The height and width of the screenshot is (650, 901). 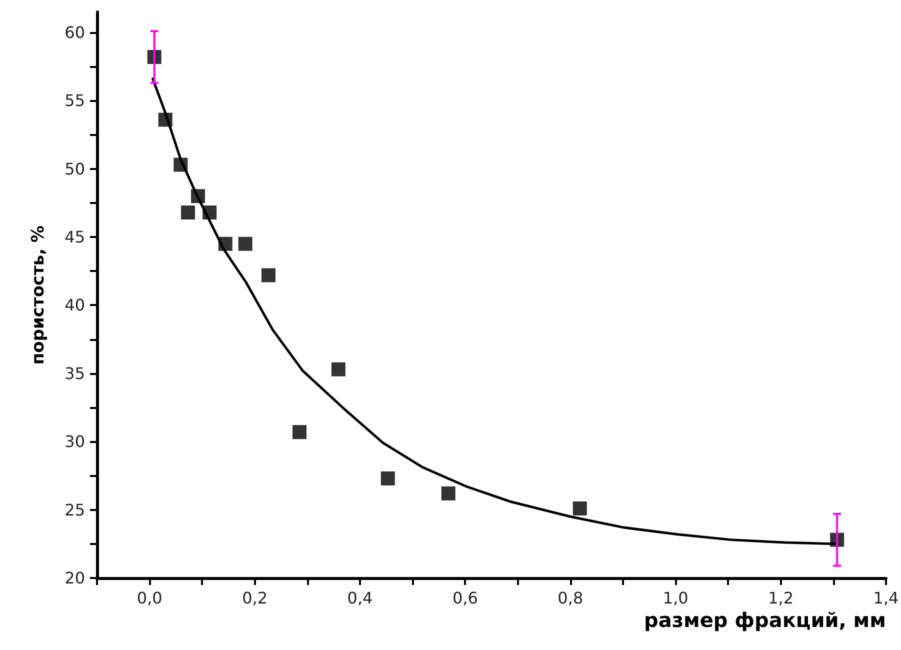 What do you see at coordinates (571, 598) in the screenshot?
I see `x-tick-label: 0,8` at bounding box center [571, 598].